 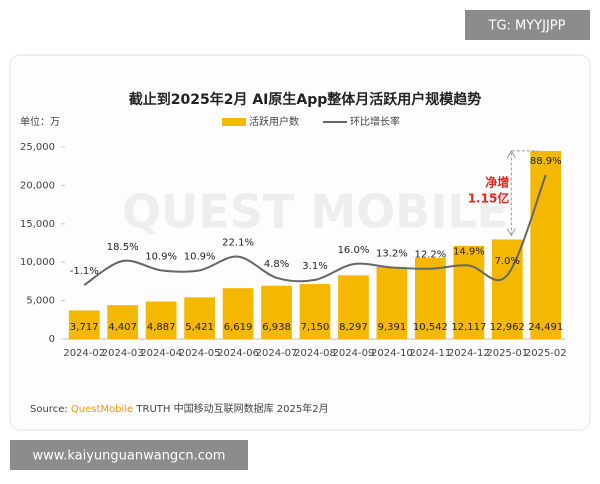 I want to click on bar-value-label: 3,717, so click(x=84, y=327).